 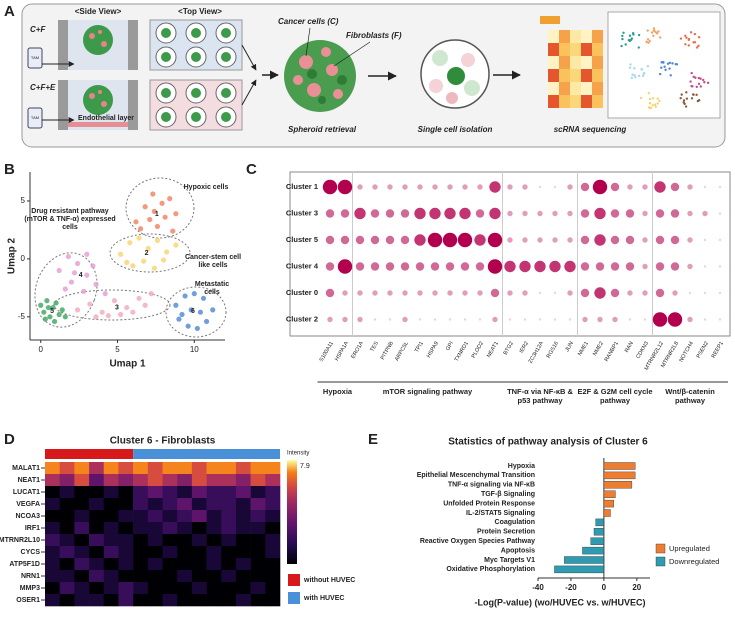 What do you see at coordinates (476, 475) in the screenshot?
I see `category-label: Epithelial Mescenchymal Transition` at bounding box center [476, 475].